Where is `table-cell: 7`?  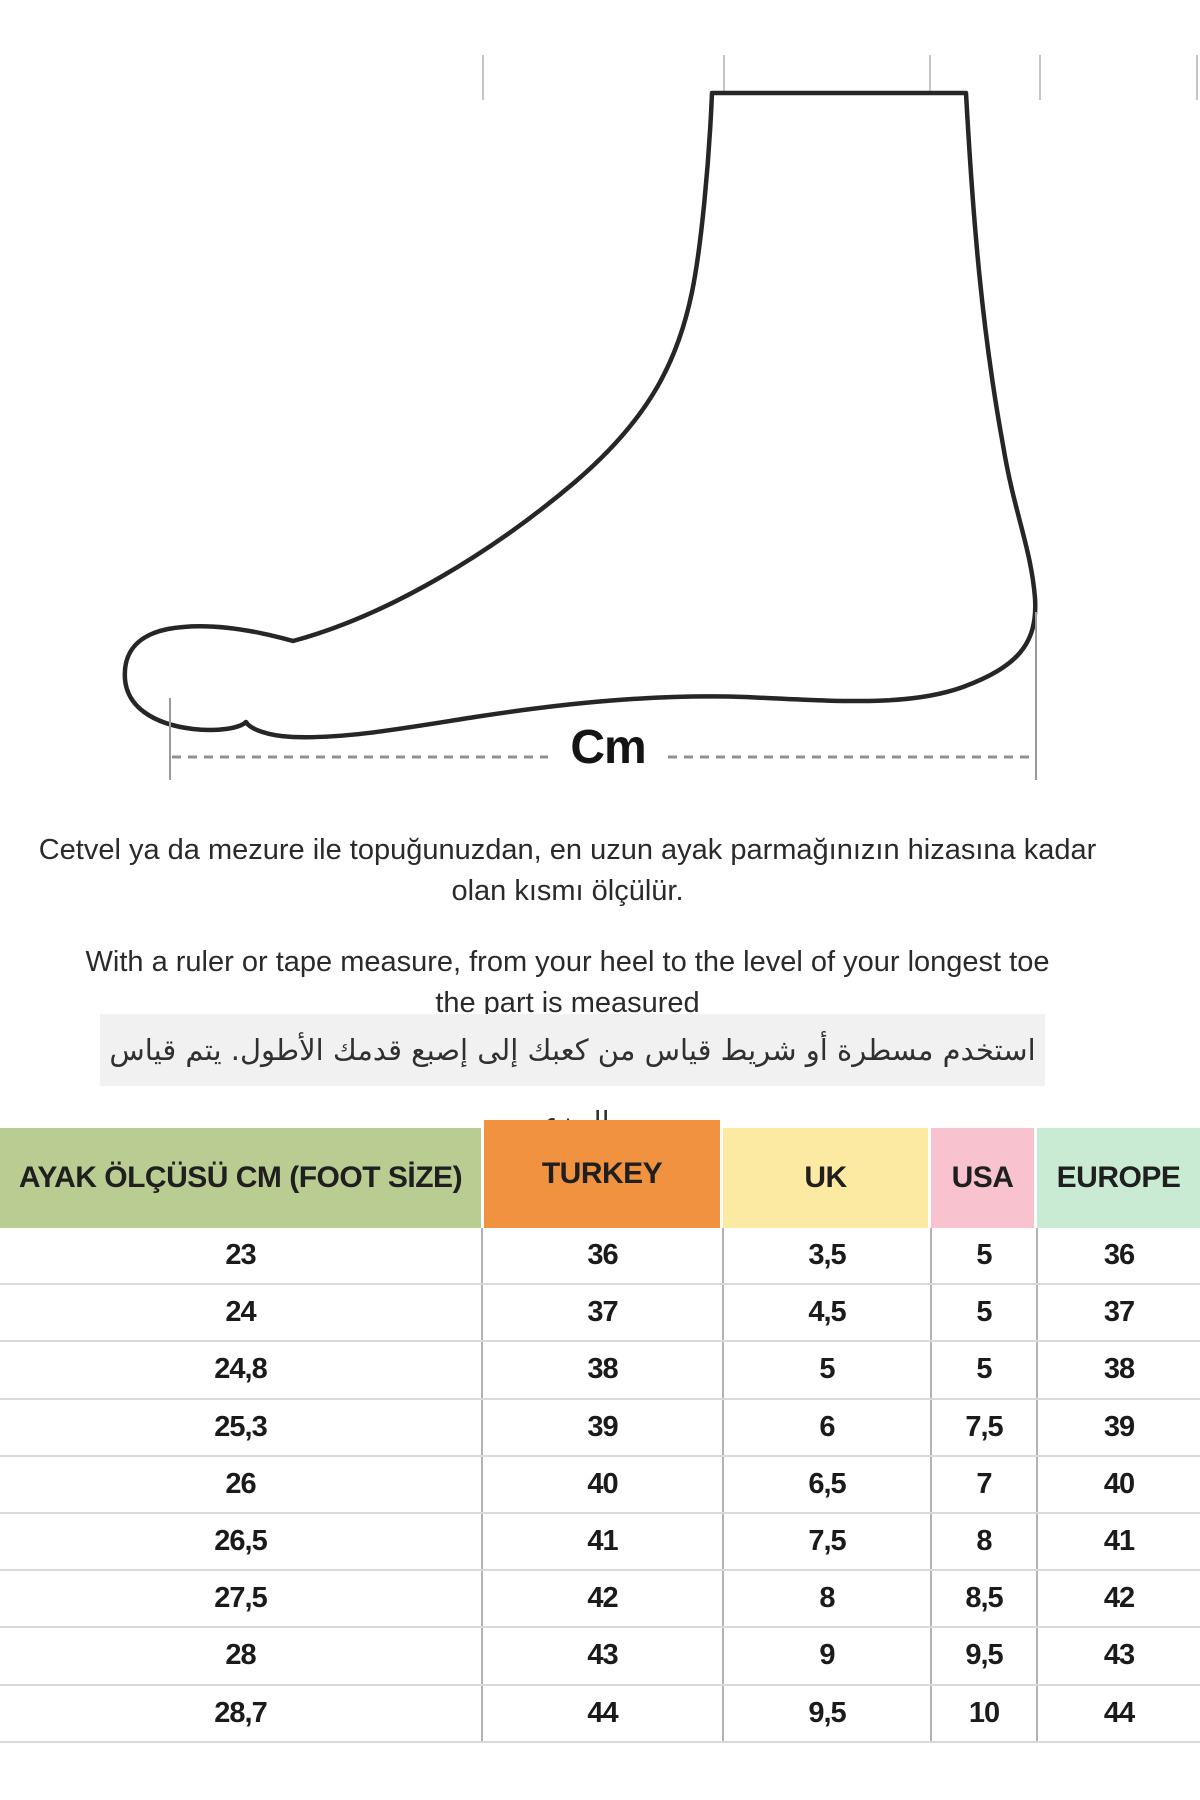
table-cell: 7 is located at coordinates (983, 1484).